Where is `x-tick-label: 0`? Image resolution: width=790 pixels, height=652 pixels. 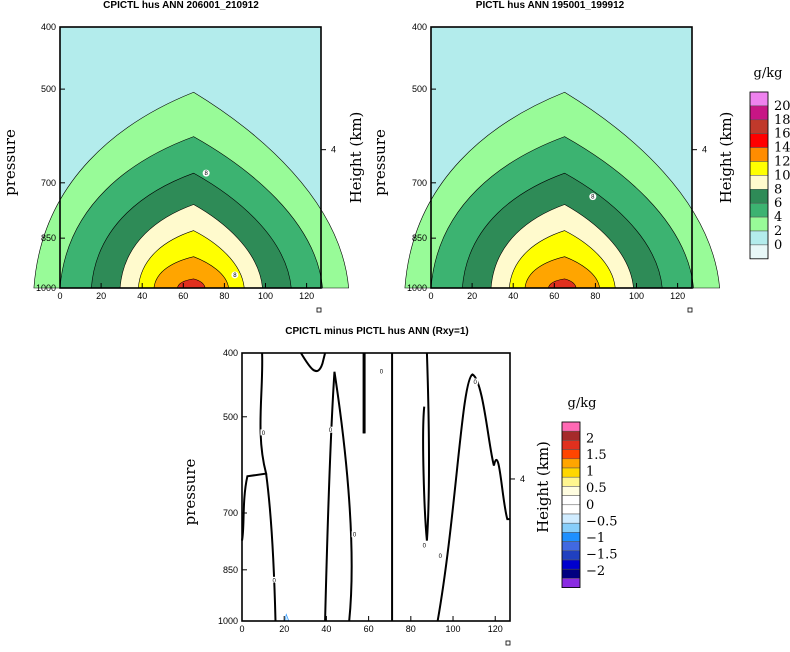 x-tick-label: 0 is located at coordinates (59, 296).